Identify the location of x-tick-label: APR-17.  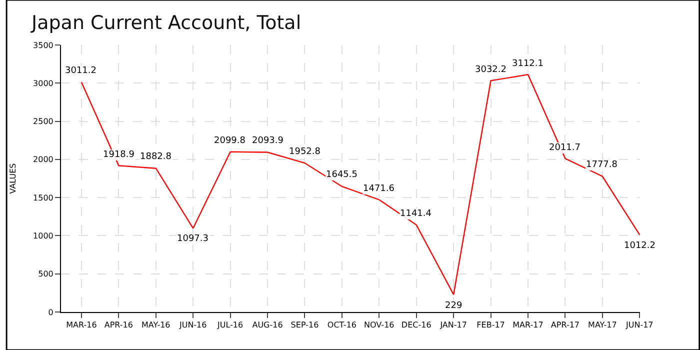
(565, 325).